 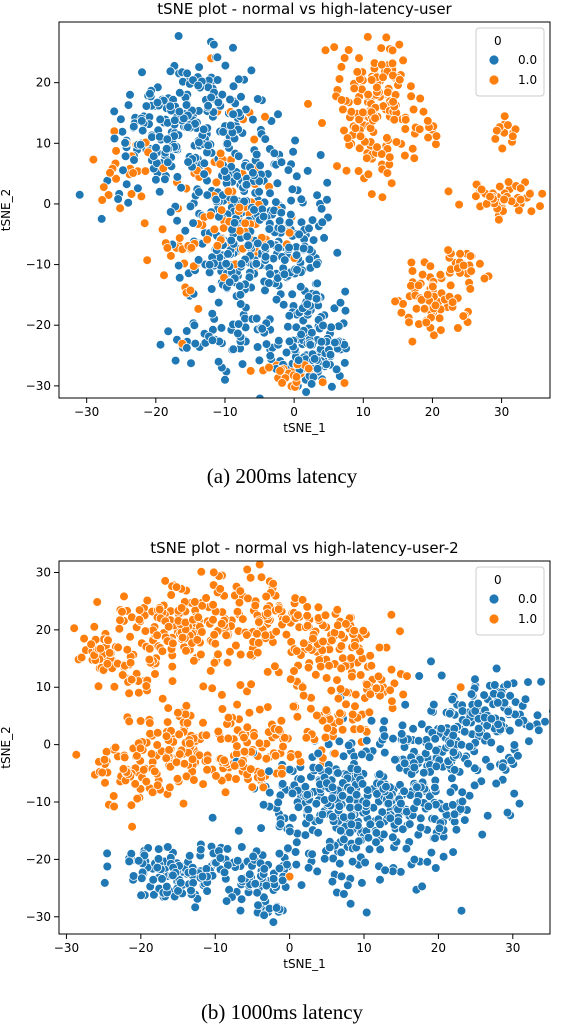 What do you see at coordinates (432, 412) in the screenshot?
I see `x-tick-label: 20` at bounding box center [432, 412].